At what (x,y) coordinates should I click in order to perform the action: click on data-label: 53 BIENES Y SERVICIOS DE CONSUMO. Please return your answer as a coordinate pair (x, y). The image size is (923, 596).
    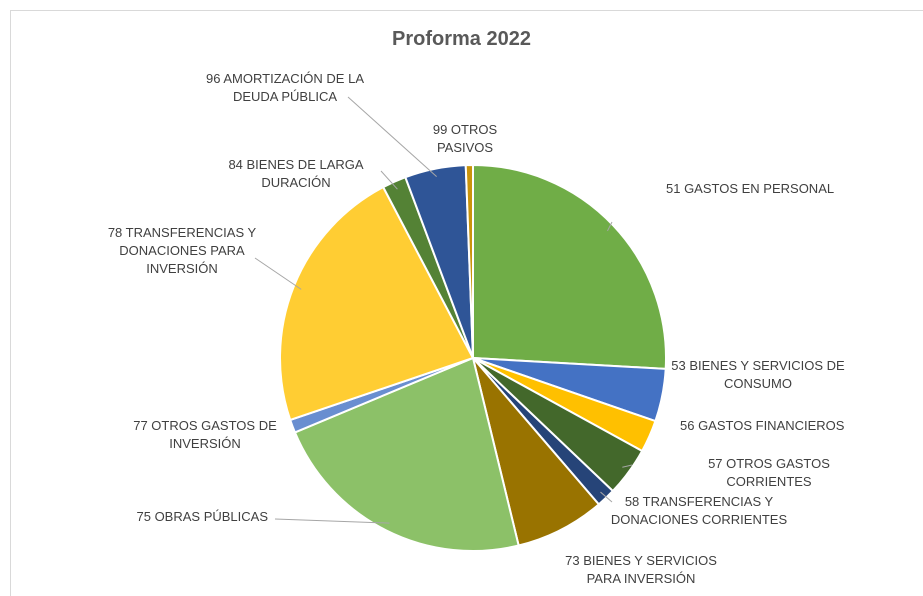
    Looking at the image, I should click on (758, 374).